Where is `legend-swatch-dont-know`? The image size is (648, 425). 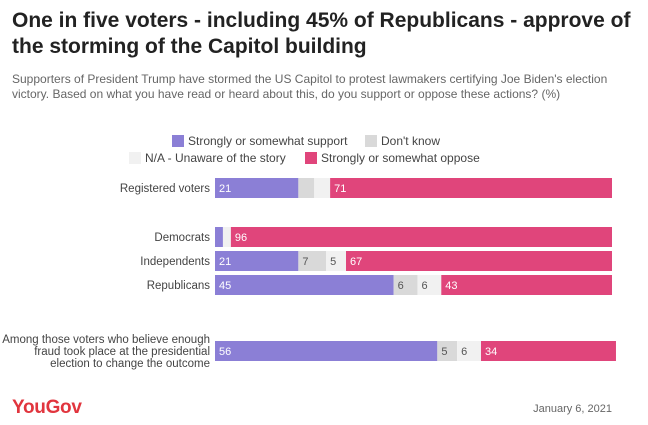
legend-swatch-dont-know is located at coordinates (371, 141).